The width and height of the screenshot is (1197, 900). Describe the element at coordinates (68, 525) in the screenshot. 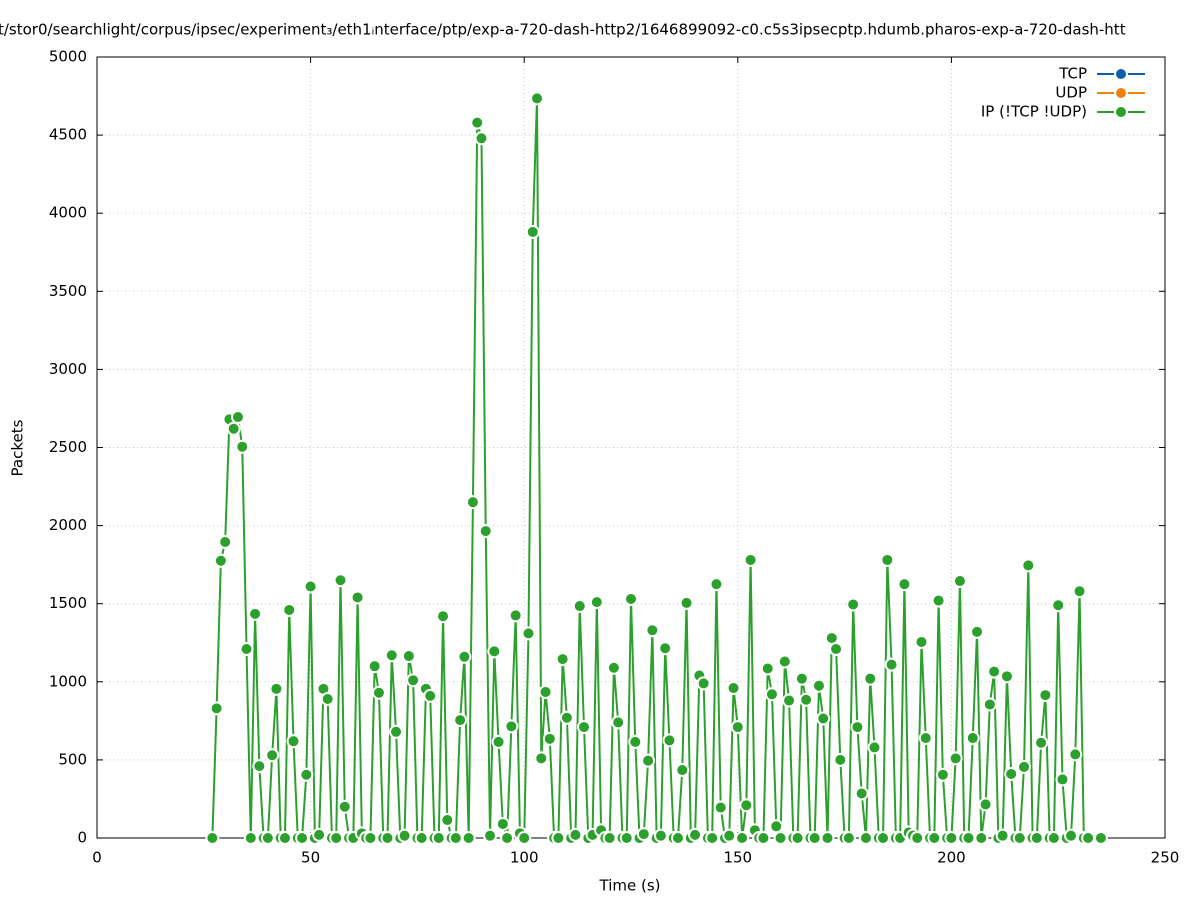

I see `y-tick-label: 2000` at that location.